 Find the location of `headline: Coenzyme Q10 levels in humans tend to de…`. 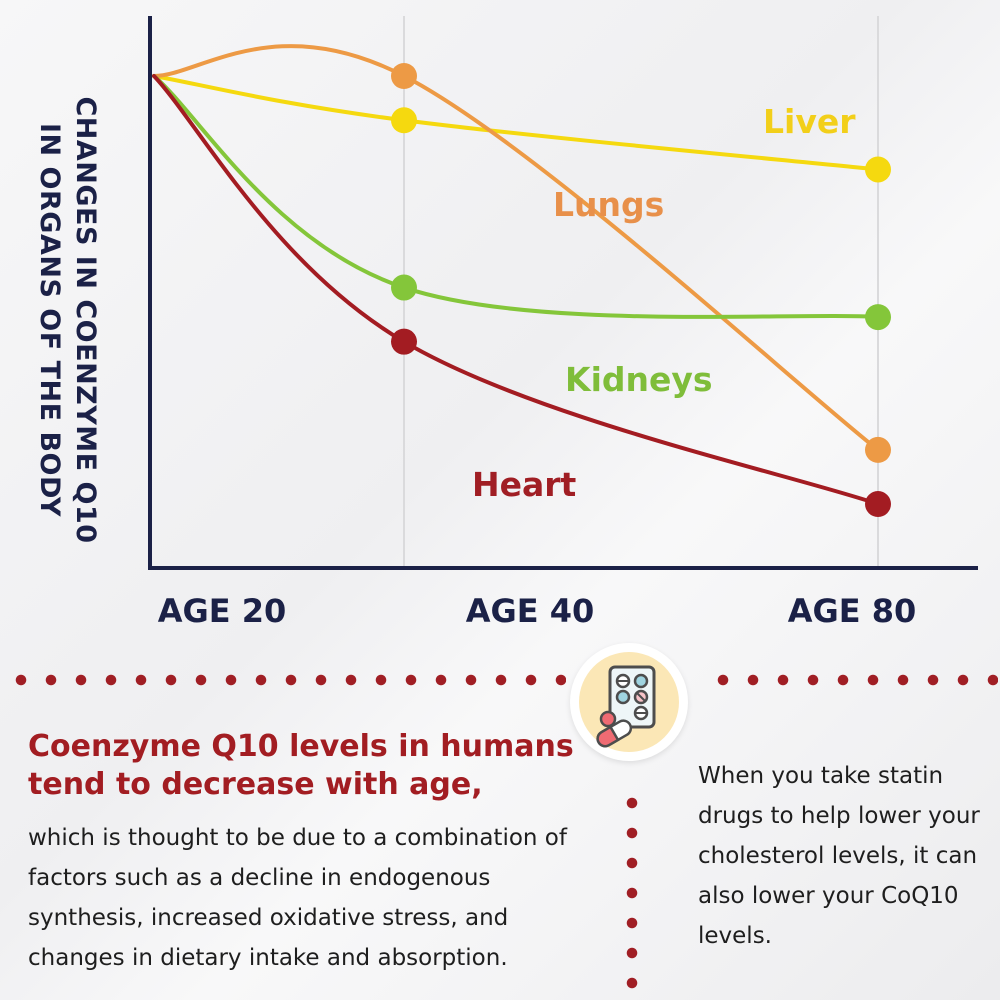

headline: Coenzyme Q10 levels in humans tend to de… is located at coordinates (301, 765).